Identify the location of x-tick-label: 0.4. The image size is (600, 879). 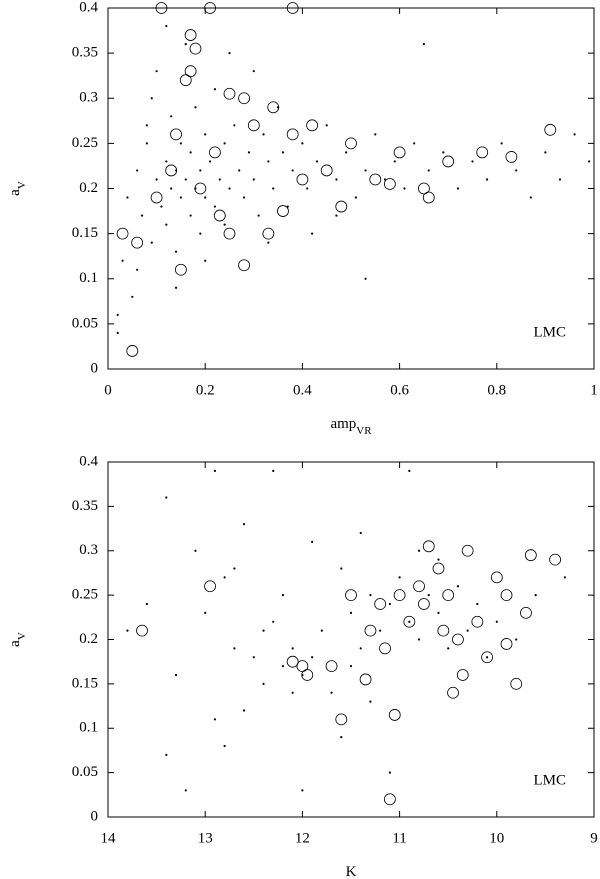
(302, 390).